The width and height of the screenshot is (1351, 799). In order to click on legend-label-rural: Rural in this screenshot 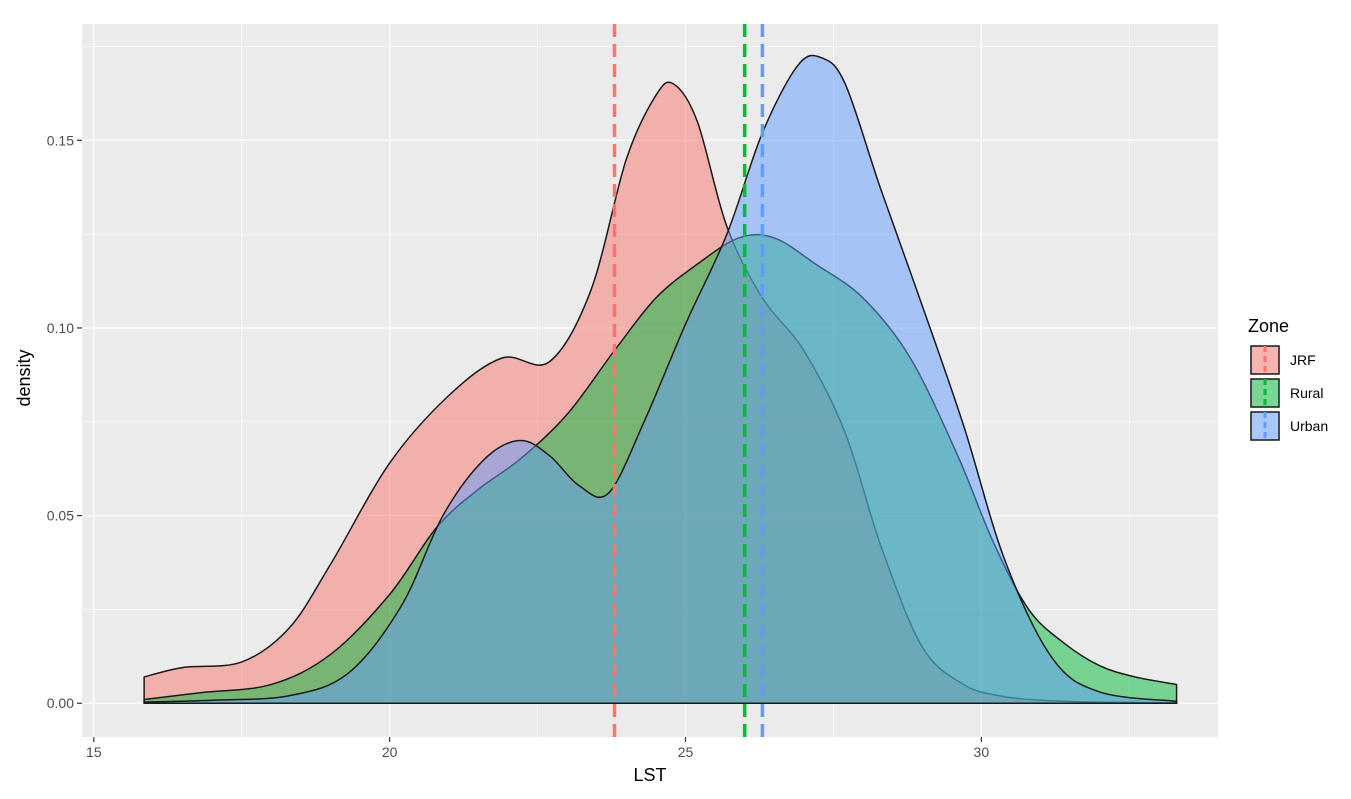, I will do `click(1306, 393)`.